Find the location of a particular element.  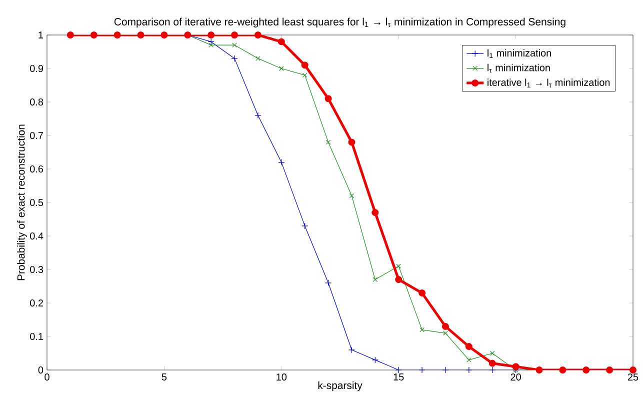

y-tick-label: 0 is located at coordinates (41, 370).